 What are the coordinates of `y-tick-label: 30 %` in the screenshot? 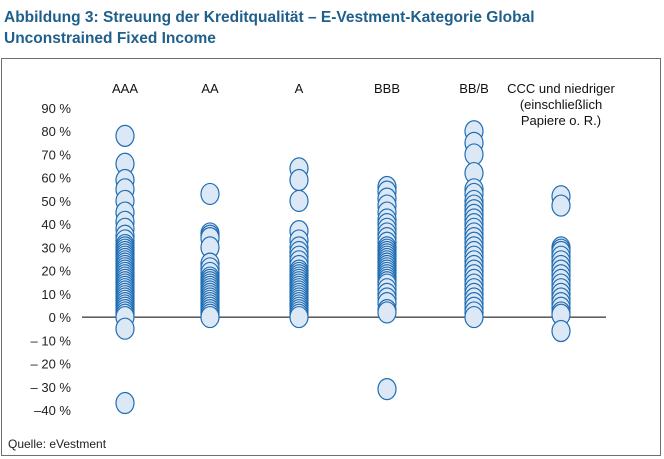 It's located at (56, 247).